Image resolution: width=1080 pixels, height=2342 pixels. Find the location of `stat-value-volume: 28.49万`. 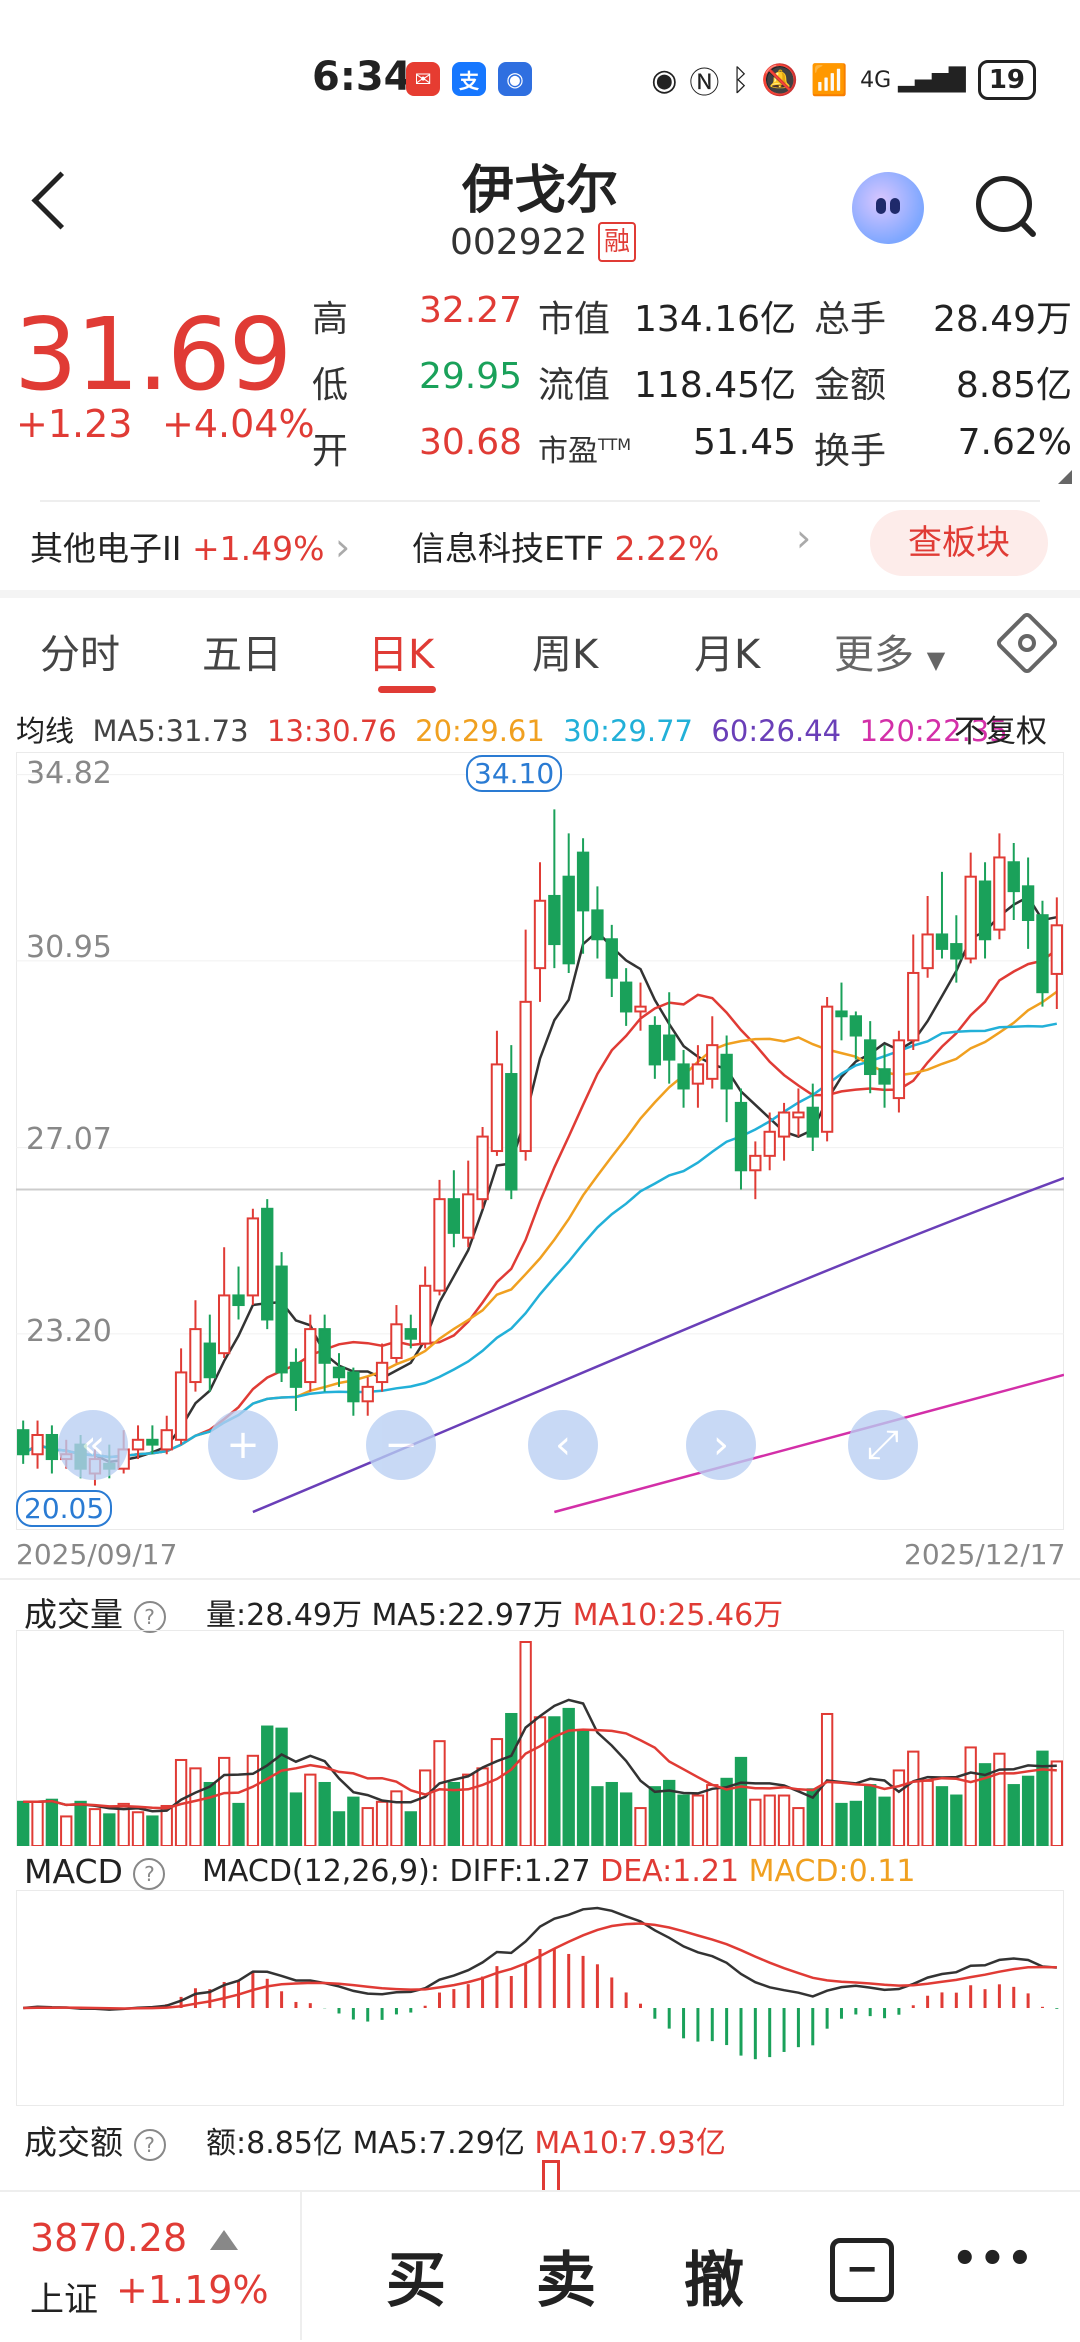

stat-value-volume: 28.49万 is located at coordinates (1002, 319).